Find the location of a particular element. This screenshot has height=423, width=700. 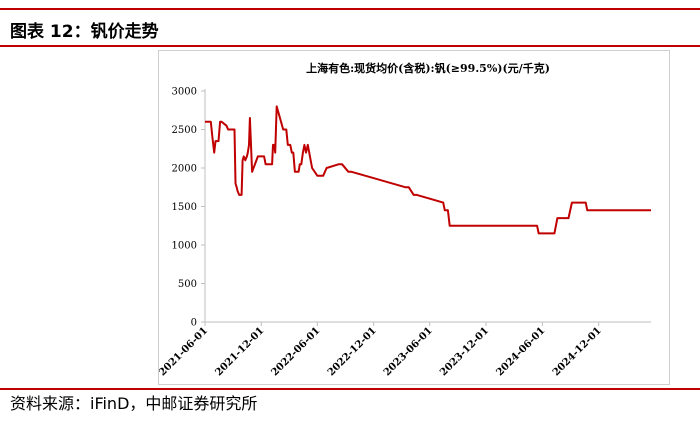

y-tick-label: 1000 is located at coordinates (184, 246).